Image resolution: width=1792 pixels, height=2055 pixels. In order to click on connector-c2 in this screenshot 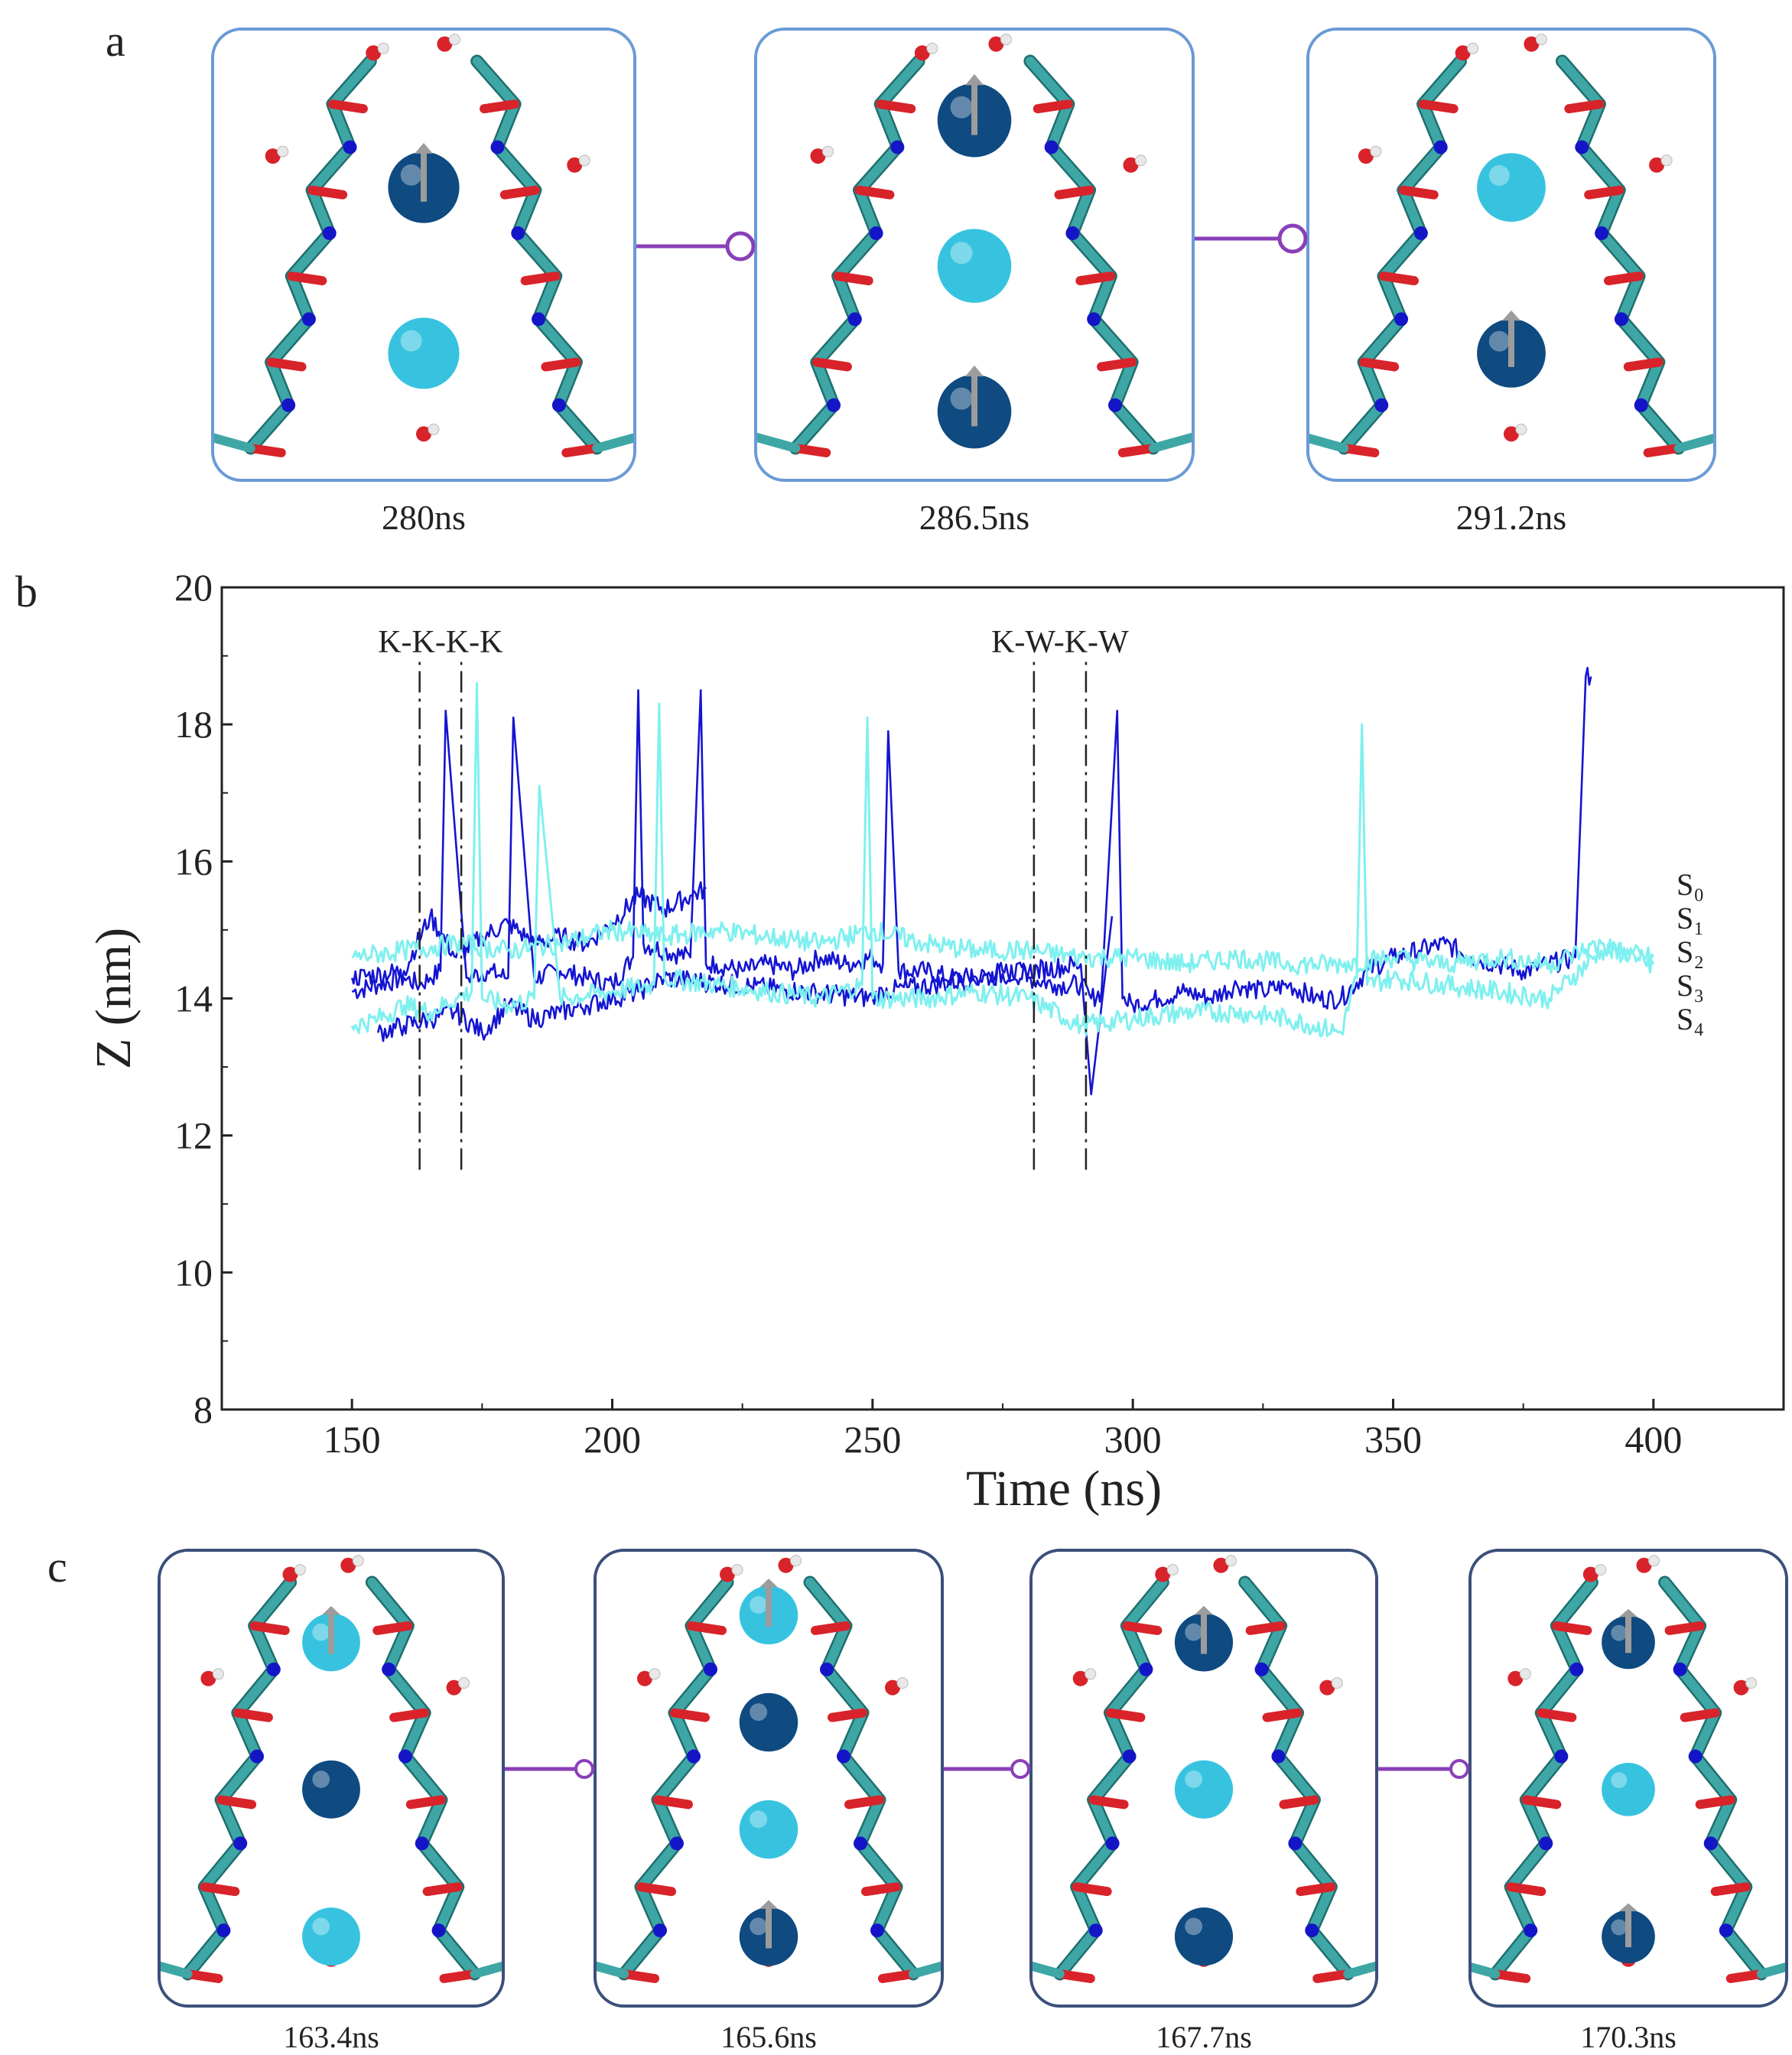, I will do `click(987, 1769)`.